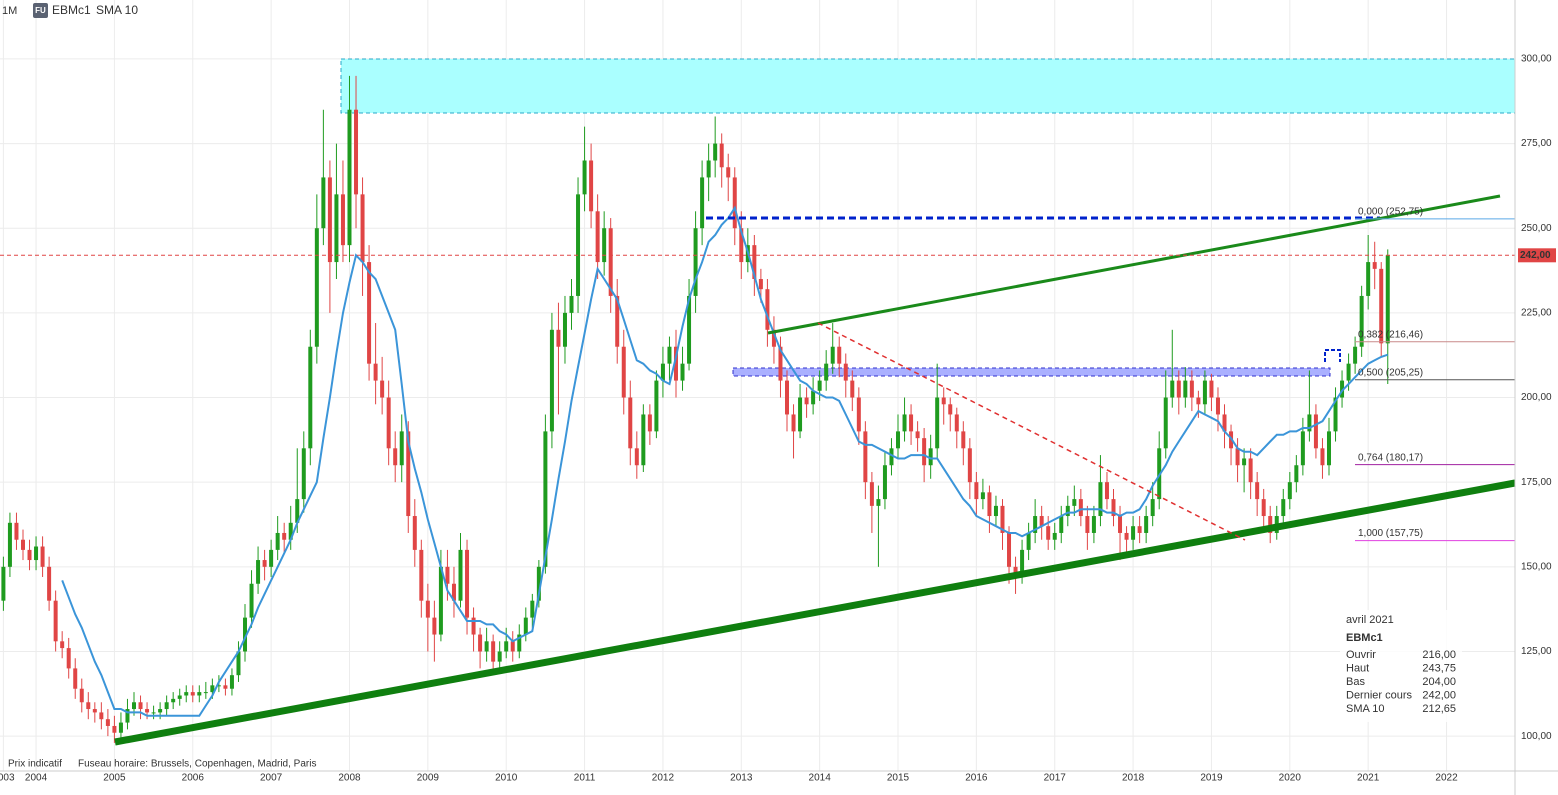 This screenshot has width=1558, height=795. Describe the element at coordinates (1368, 778) in the screenshot. I see `x-tick-label: 2021` at that location.